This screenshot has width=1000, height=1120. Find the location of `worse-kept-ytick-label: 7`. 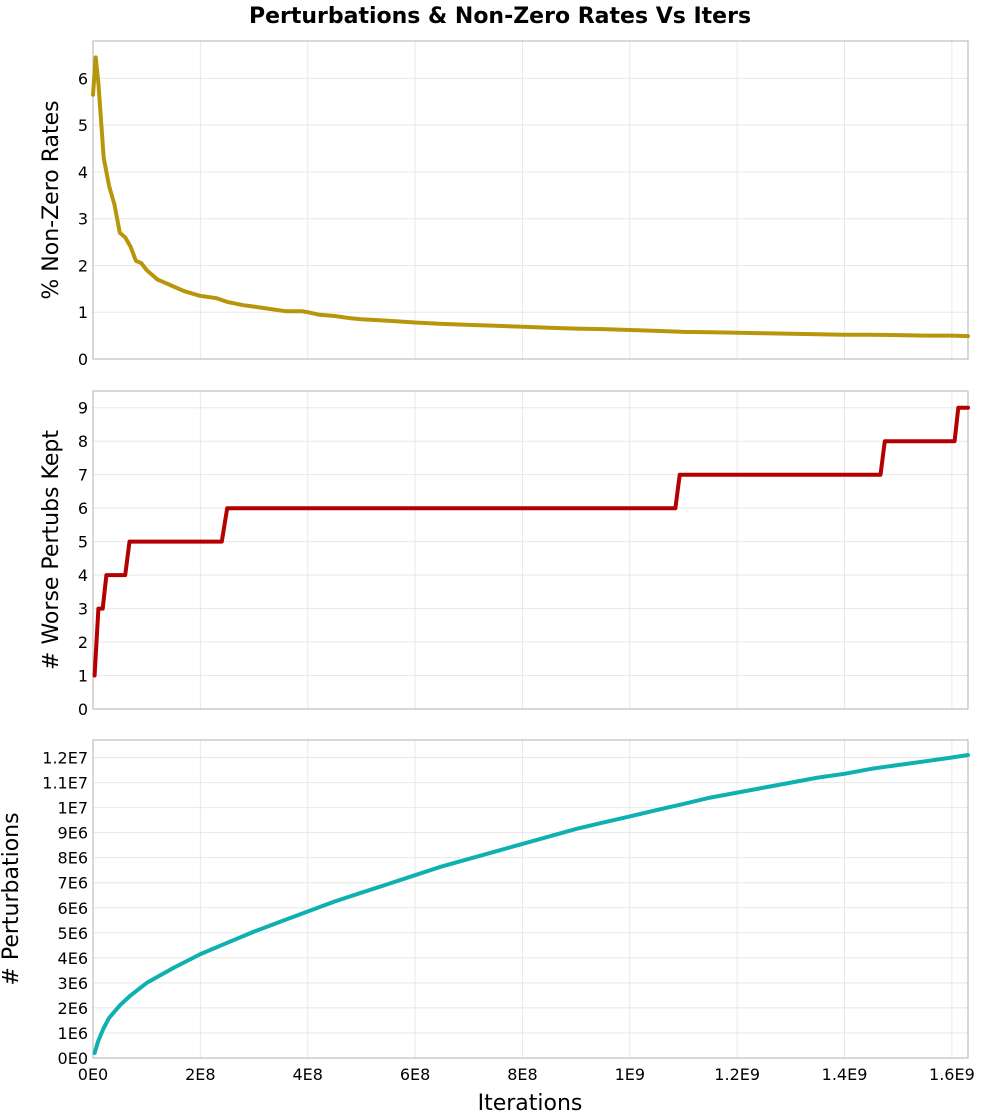

worse-kept-ytick-label: 7 is located at coordinates (83, 475).